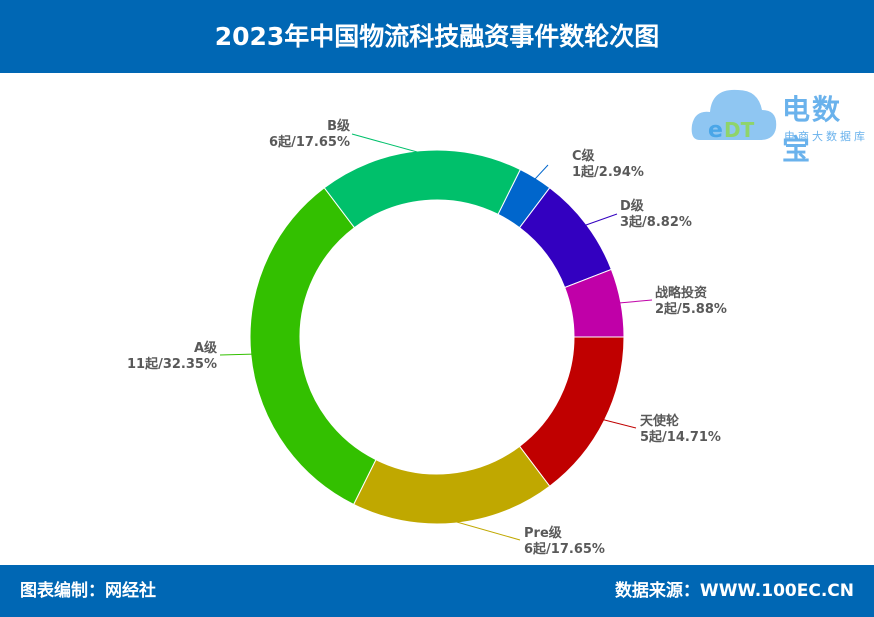 This screenshot has width=874, height=617. I want to click on footer-credit: 图表编制：网经社, so click(88, 591).